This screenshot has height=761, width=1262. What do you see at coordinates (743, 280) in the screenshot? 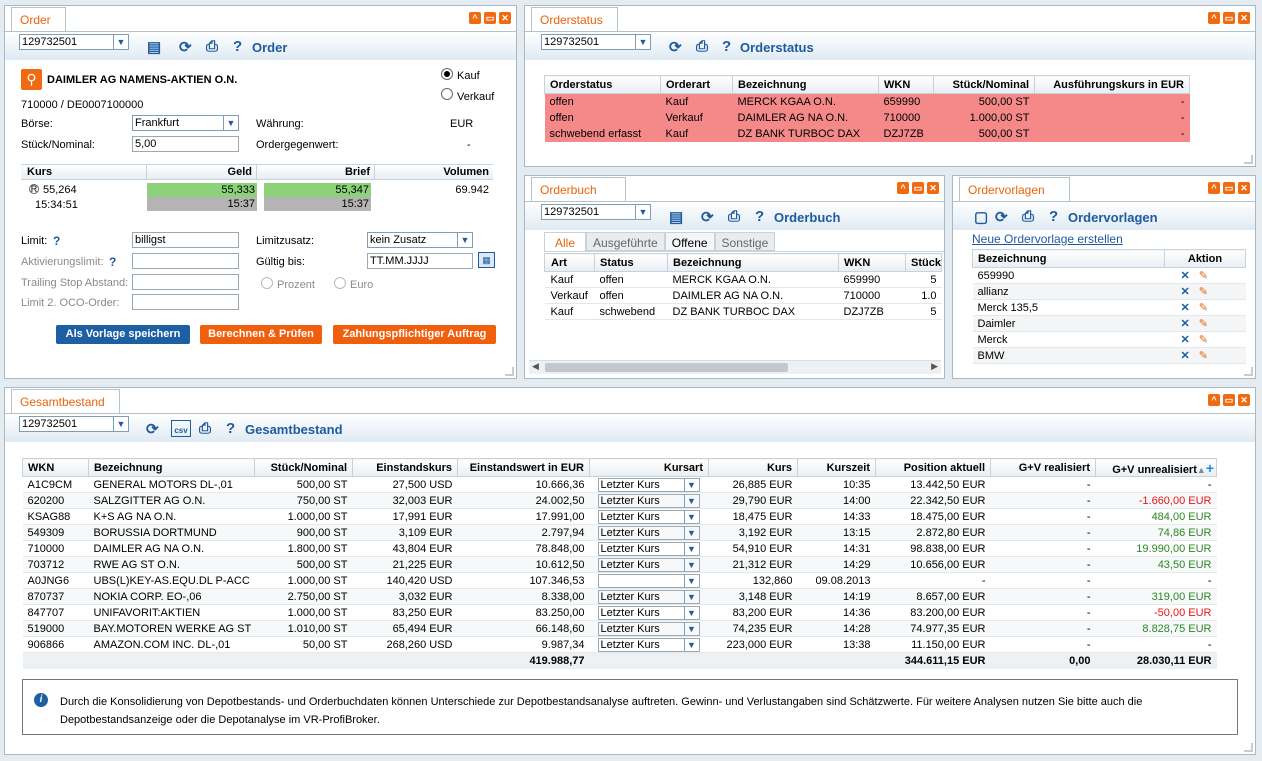
I see `table-row: Kauf offen MERCK KGAA O.N. 659990 5` at bounding box center [743, 280].